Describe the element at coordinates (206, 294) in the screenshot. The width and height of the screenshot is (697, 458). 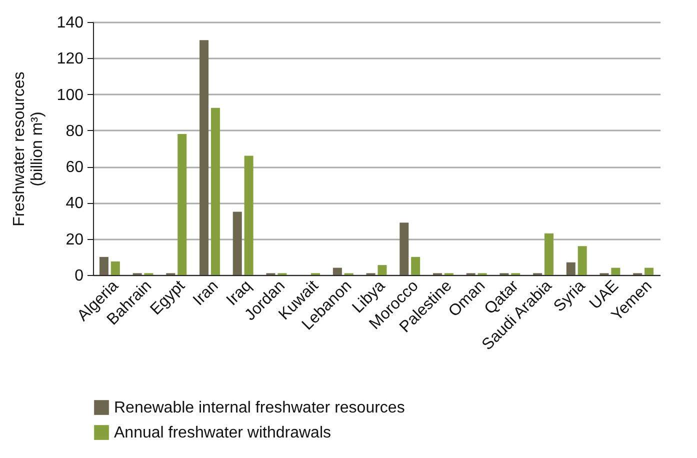
I see `x-tick-label: Iran` at that location.